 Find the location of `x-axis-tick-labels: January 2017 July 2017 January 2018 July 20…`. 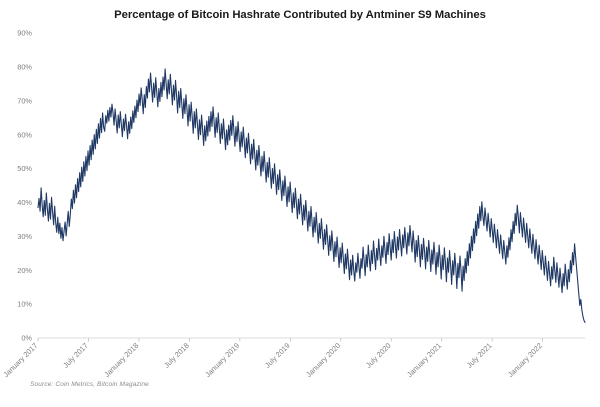

x-axis-tick-labels: January 2017 July 2017 January 2018 July 20… is located at coordinates (272, 360).